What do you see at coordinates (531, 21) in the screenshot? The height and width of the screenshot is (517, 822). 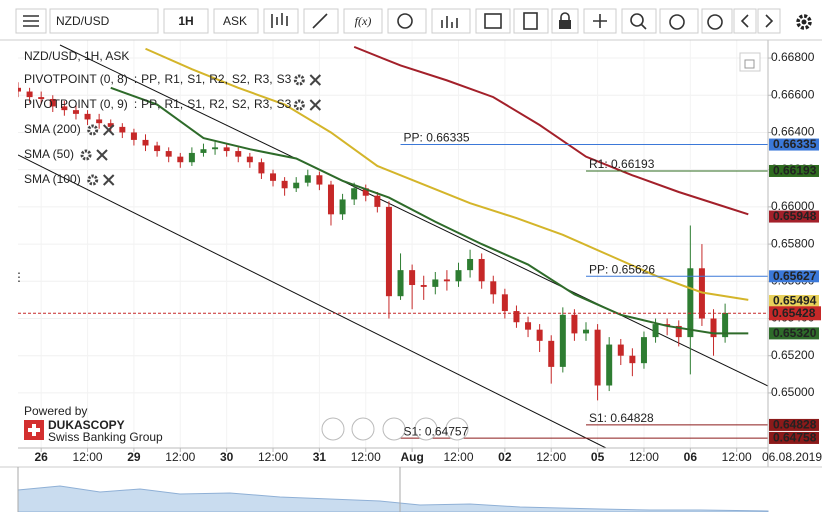 I see `report-button` at bounding box center [531, 21].